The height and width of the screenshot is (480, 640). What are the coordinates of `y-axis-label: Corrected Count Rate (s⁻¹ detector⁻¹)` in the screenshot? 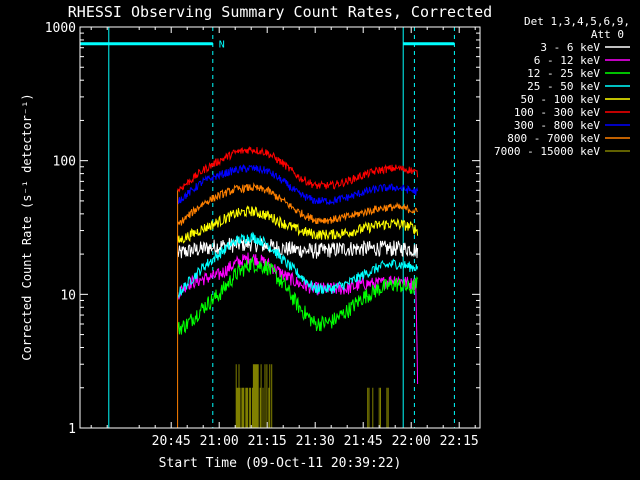 It's located at (27, 226).